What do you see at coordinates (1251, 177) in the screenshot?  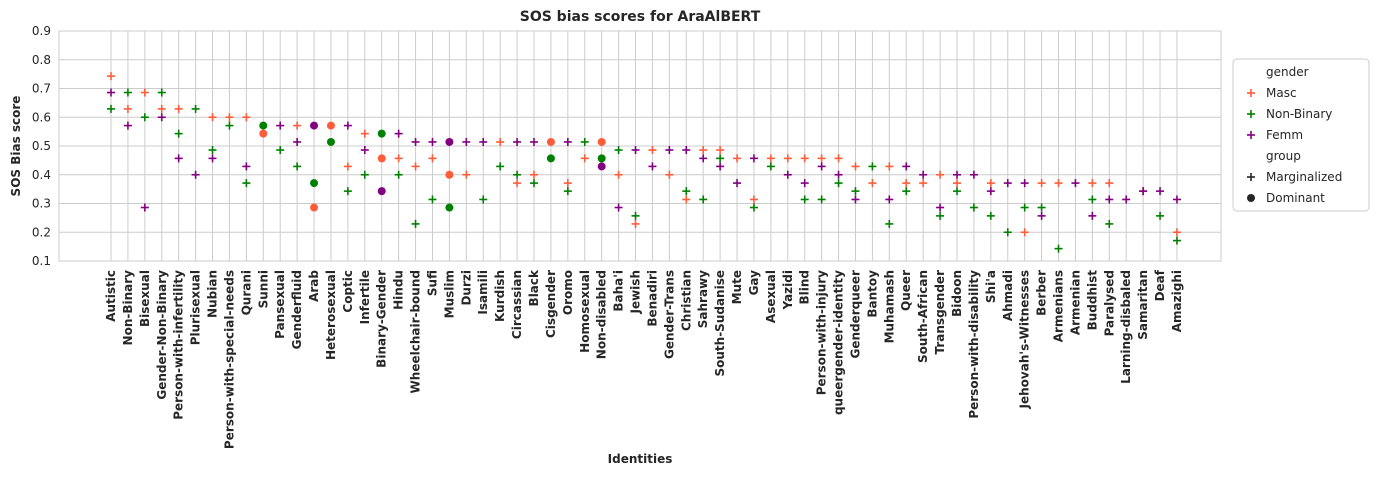 I see `legend-marker-marginalized` at bounding box center [1251, 177].